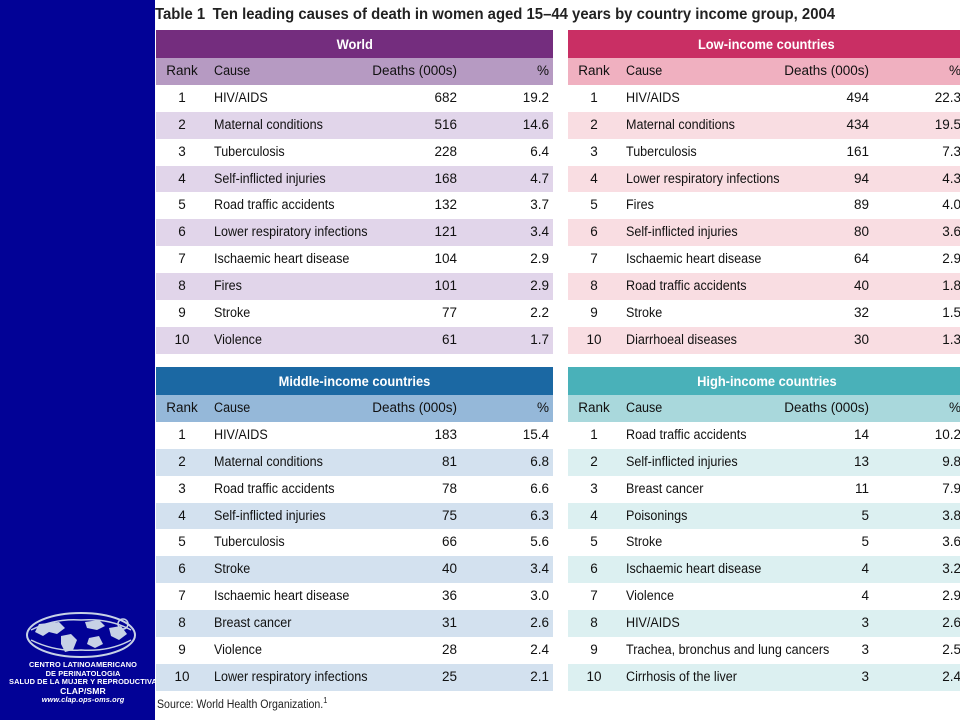 The width and height of the screenshot is (960, 720). Describe the element at coordinates (240, 704) in the screenshot. I see `source-text: Source: World Health Organization.` at that location.